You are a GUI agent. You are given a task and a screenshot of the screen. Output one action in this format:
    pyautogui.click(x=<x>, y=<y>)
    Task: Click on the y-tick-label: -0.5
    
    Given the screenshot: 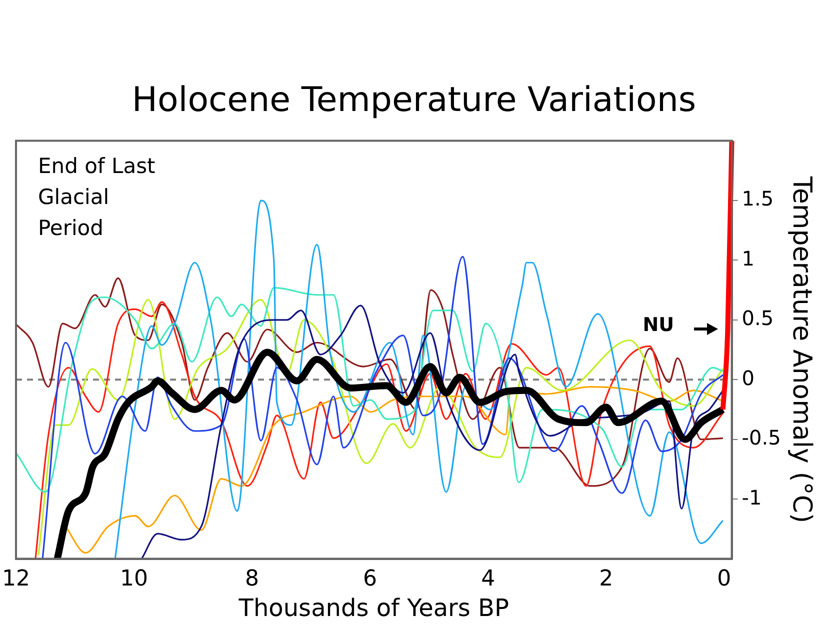 What is the action you would take?
    pyautogui.click(x=761, y=438)
    